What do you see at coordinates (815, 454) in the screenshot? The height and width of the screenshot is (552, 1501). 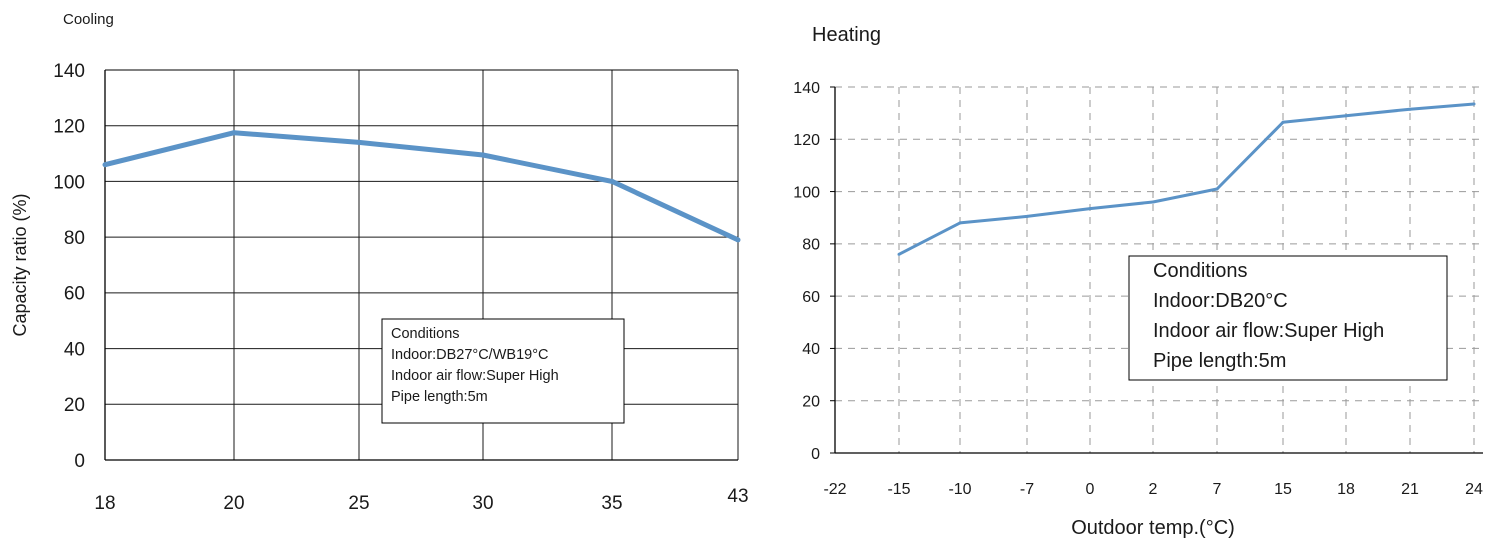 I see `heating-y-tick-label: 0` at bounding box center [815, 454].